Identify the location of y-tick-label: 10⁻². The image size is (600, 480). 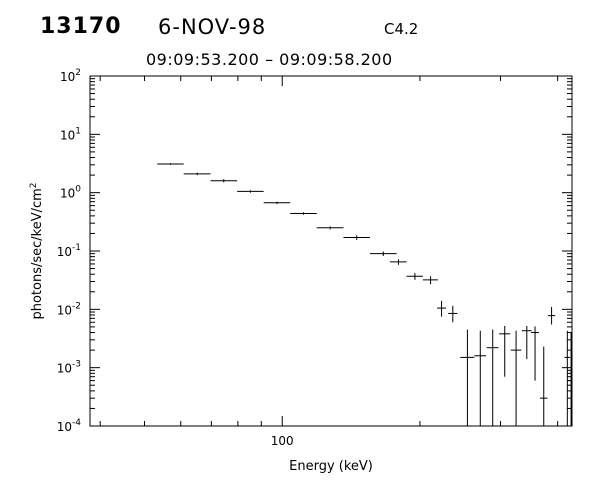
(69, 309).